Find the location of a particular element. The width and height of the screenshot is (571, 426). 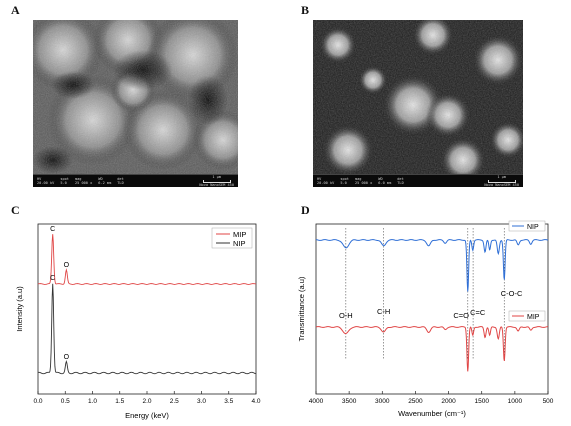

ftir-band-guides is located at coordinates (425, 294).